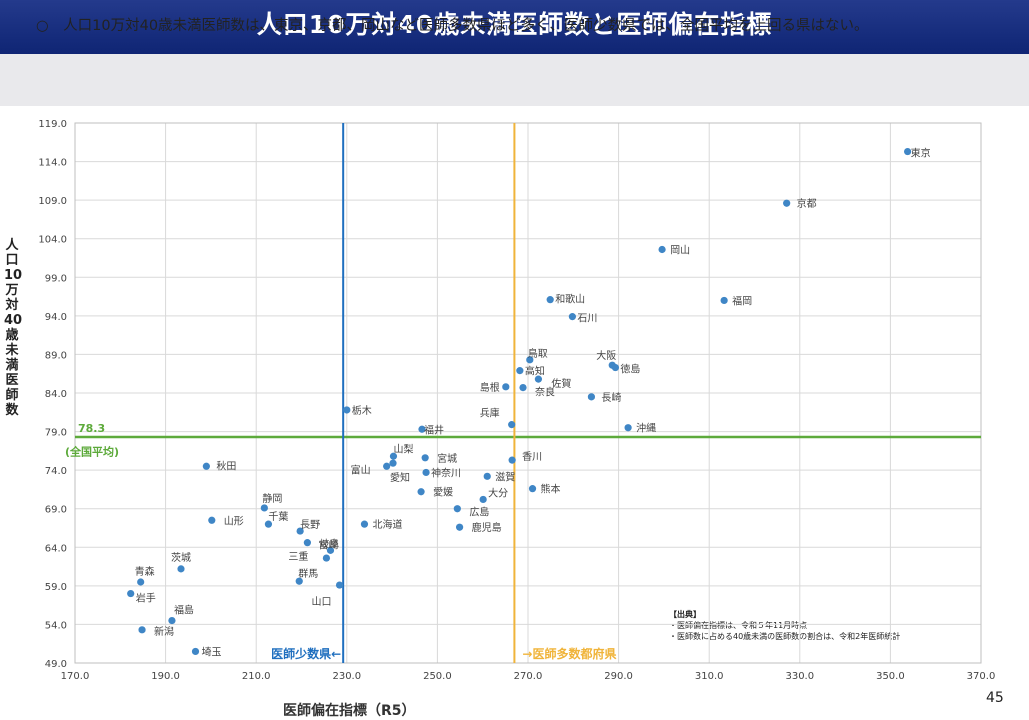 This screenshot has height=720, width=1029. I want to click on data-label: 愛媛, so click(443, 492).